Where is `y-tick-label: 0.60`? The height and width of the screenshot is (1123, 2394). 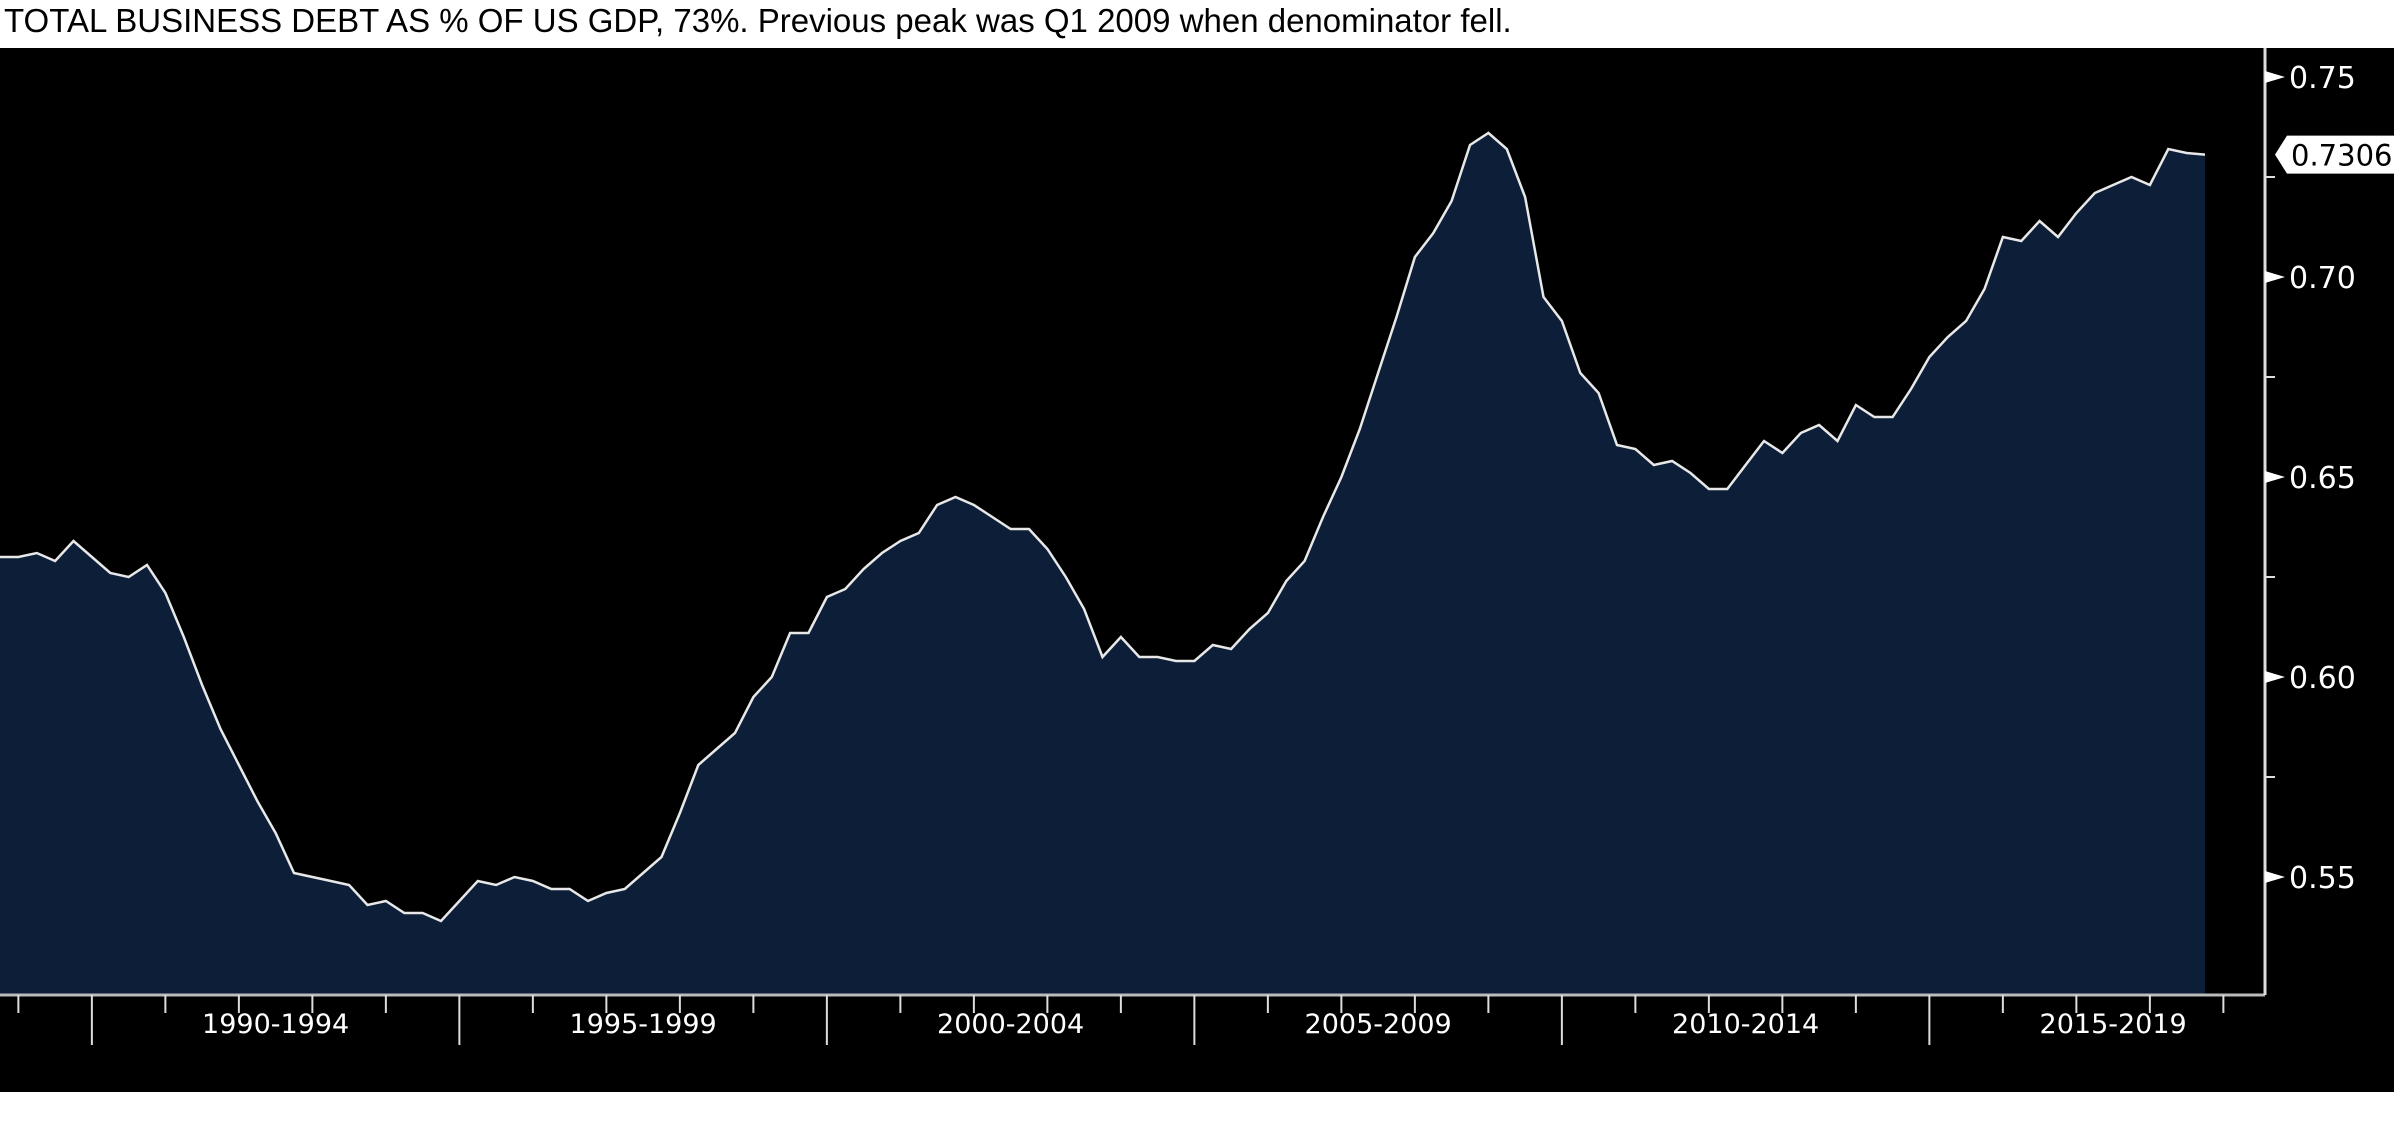 y-tick-label: 0.60 is located at coordinates (2322, 678).